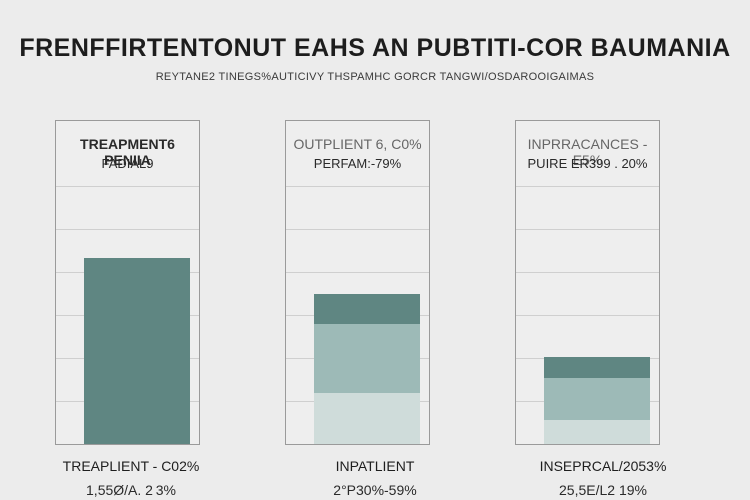 The image size is (750, 500). I want to click on panel-3-heading: INPRRACANCES - E5%, so click(587, 152).